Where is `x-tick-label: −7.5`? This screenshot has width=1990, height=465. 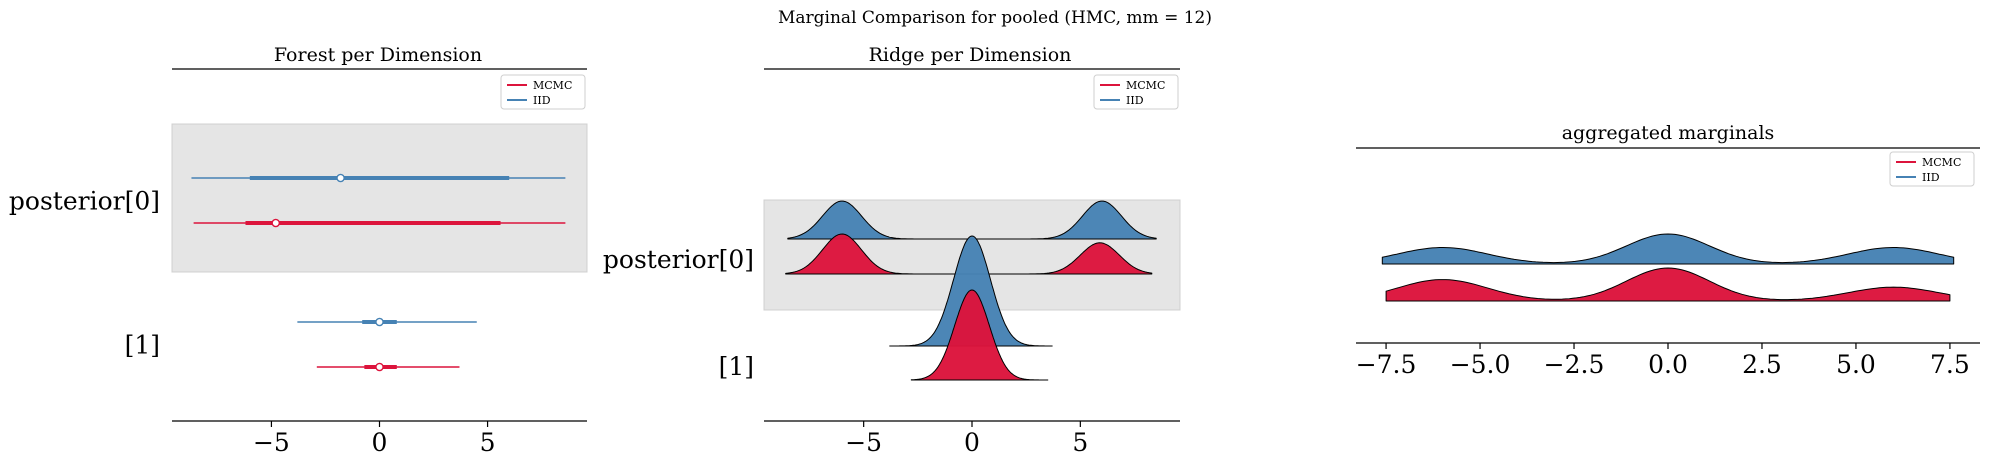 x-tick-label: −7.5 is located at coordinates (1386, 364).